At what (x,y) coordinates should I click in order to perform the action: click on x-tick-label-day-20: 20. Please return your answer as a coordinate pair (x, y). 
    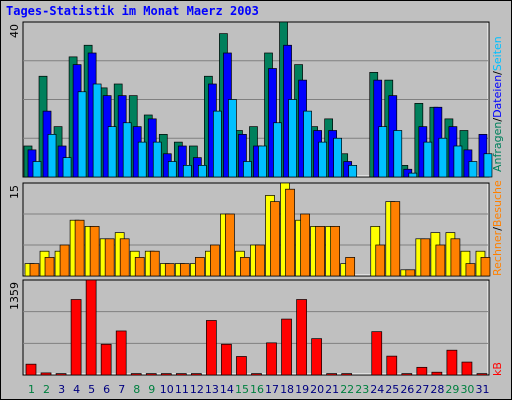
    Looking at the image, I should click on (317, 389).